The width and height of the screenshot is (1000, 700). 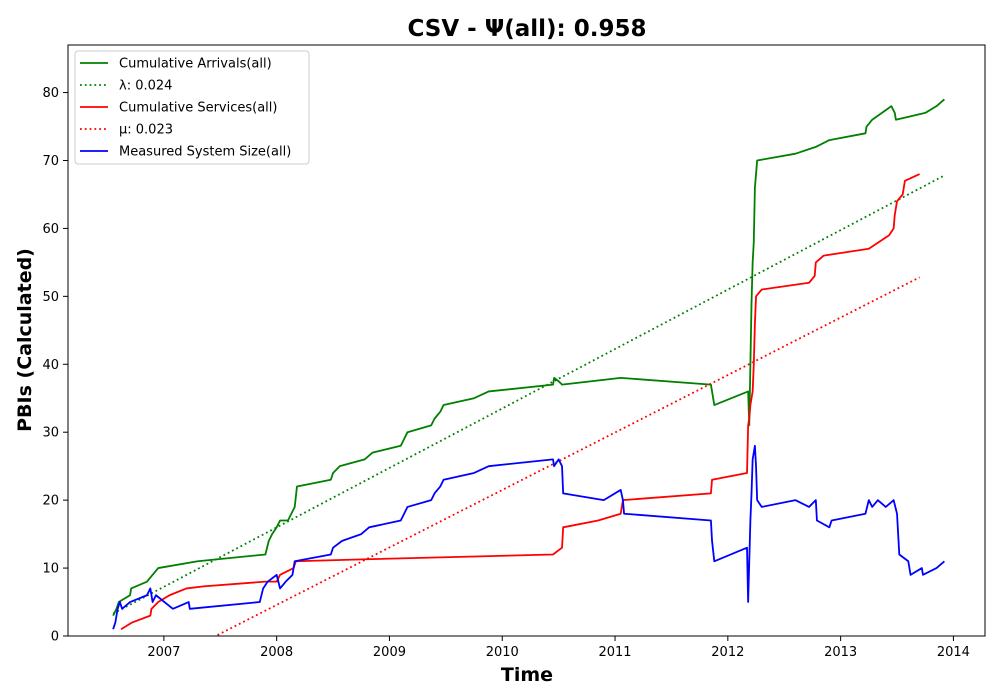 I want to click on y-tick-label: 20, so click(x=50, y=501).